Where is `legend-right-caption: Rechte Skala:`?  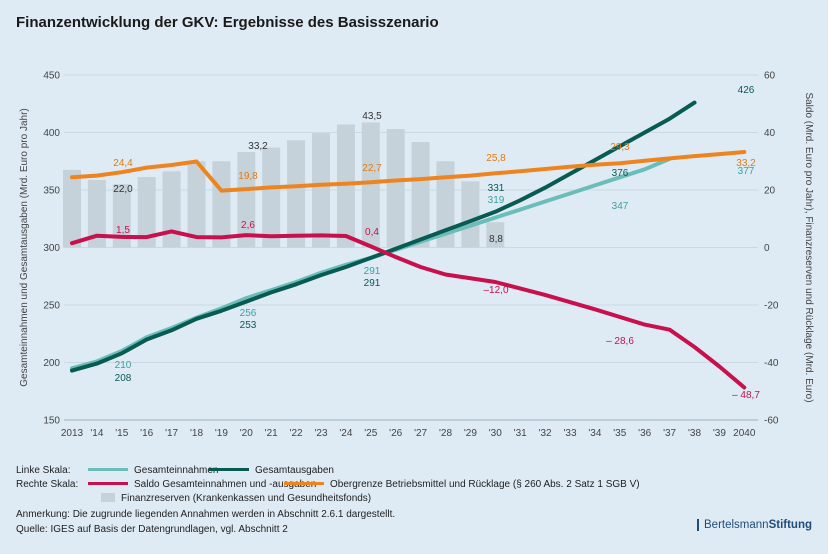 legend-right-caption: Rechte Skala: is located at coordinates (47, 484).